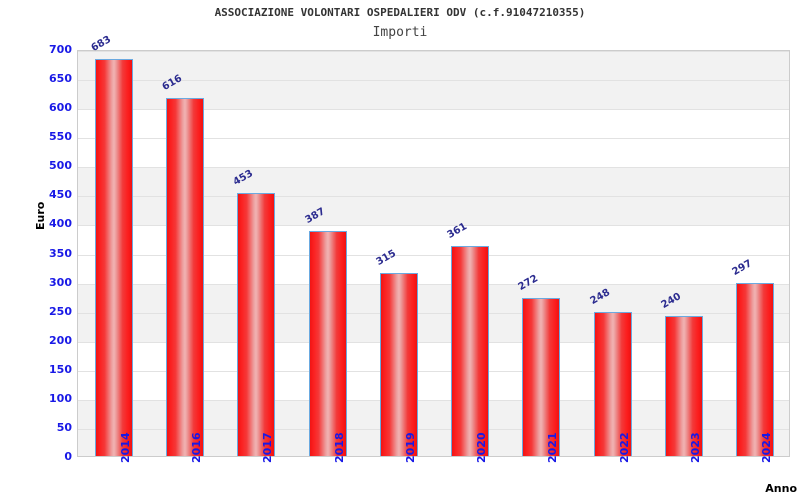  Describe the element at coordinates (781, 488) in the screenshot. I see `x-axis-title: Anno` at that location.